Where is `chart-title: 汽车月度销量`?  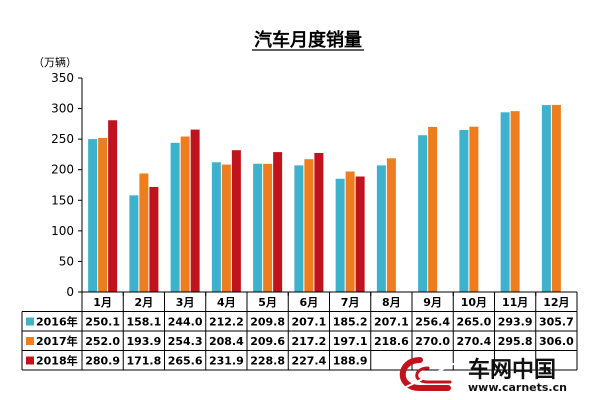 chart-title: 汽车月度销量 is located at coordinates (308, 40).